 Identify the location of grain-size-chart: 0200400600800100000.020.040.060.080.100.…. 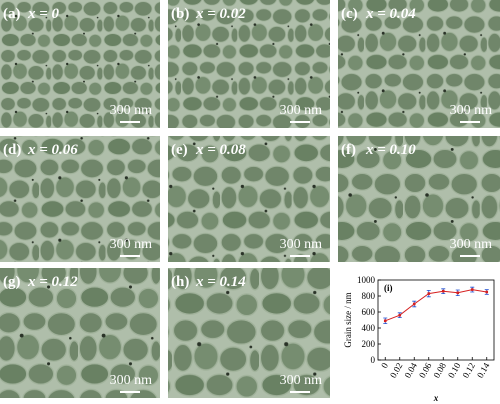
(419, 336).